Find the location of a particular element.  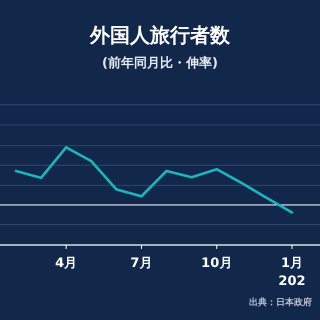

chart-subtitle: (前年同月比・伸率) is located at coordinates (160, 63).